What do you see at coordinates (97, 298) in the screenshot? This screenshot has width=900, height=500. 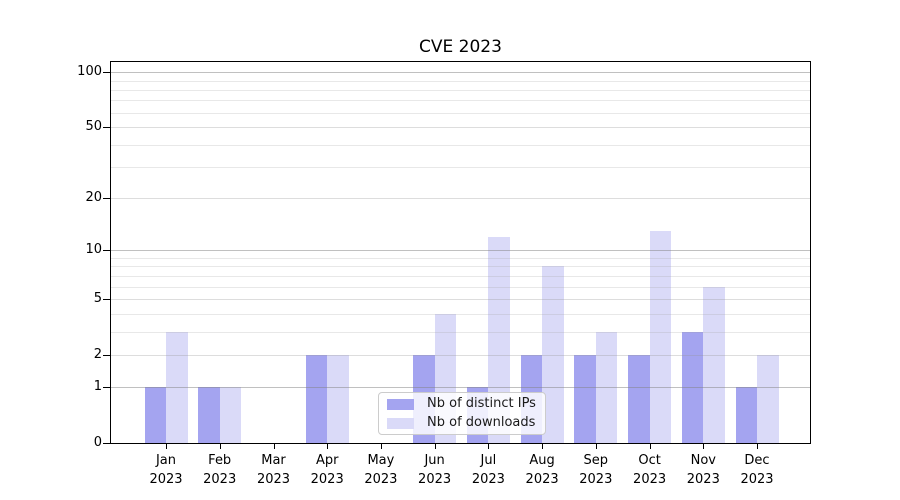 I see `y-tick-label-5: 5` at bounding box center [97, 298].